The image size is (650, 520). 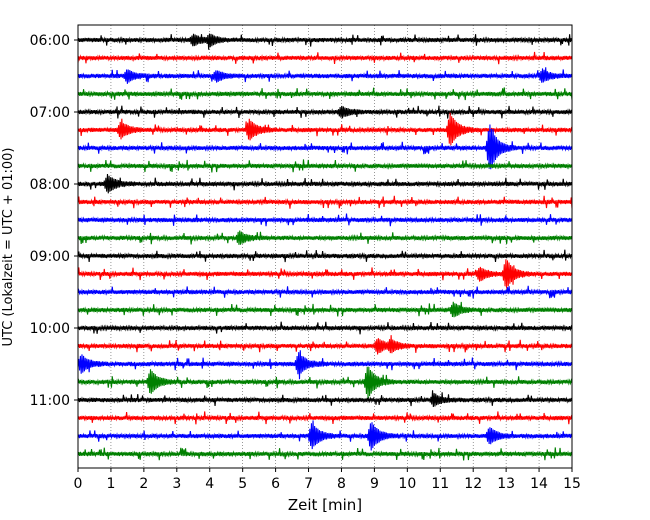 What do you see at coordinates (110, 484) in the screenshot?
I see `x-tick-label: 1` at bounding box center [110, 484].